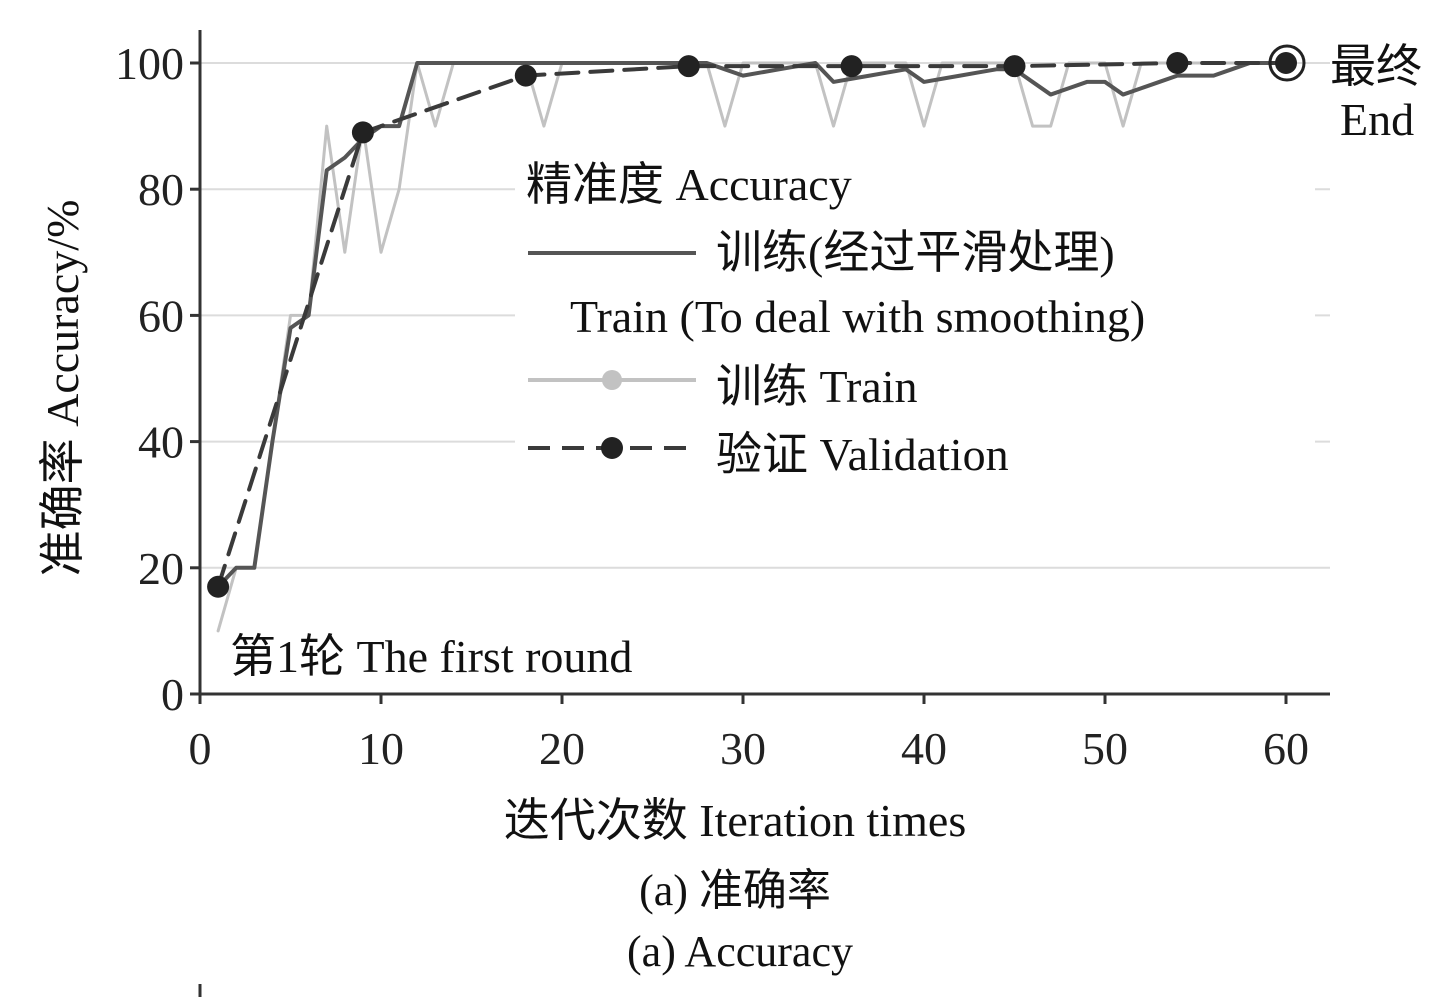  I want to click on caption-en: (a) Accuracy, so click(740, 951).